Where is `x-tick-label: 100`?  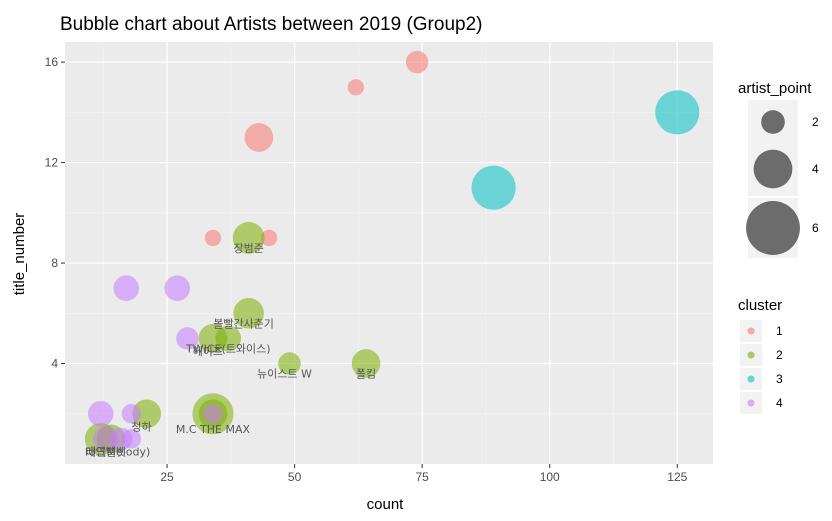 x-tick-label: 100 is located at coordinates (550, 477).